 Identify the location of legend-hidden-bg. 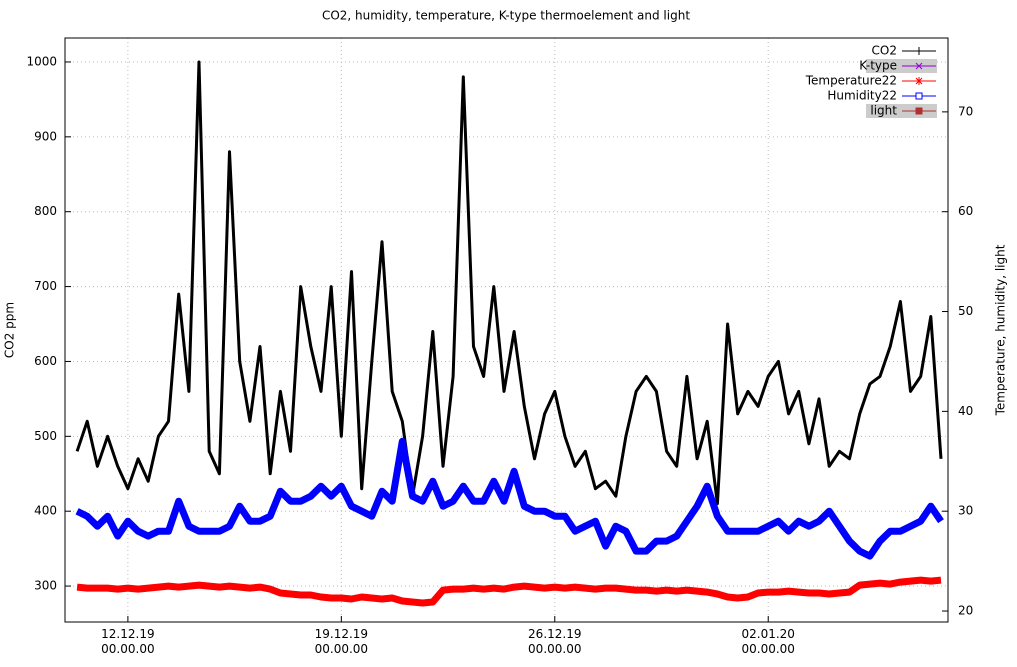
(901, 66).